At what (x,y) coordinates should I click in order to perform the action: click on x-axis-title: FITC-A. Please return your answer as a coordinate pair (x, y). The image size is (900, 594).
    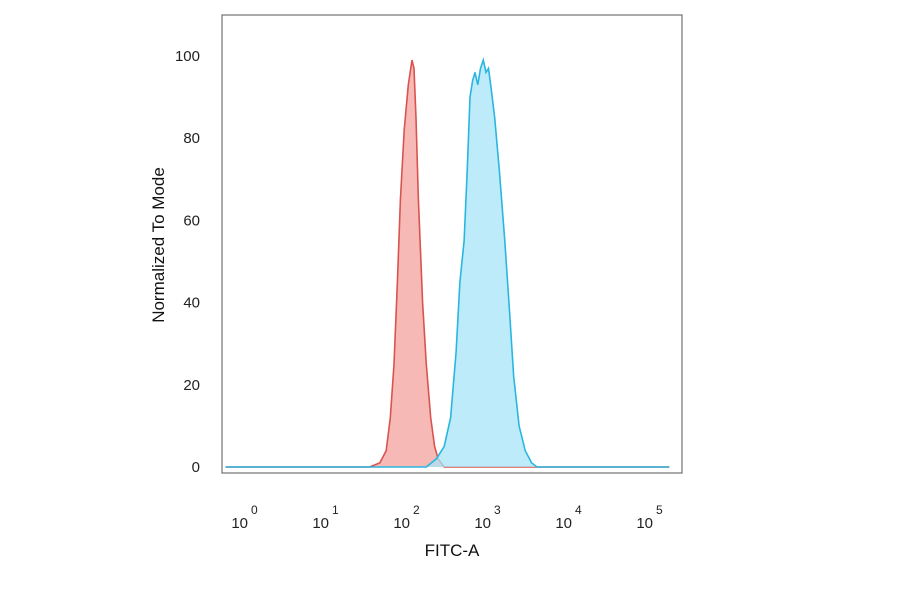
    Looking at the image, I should click on (452, 550).